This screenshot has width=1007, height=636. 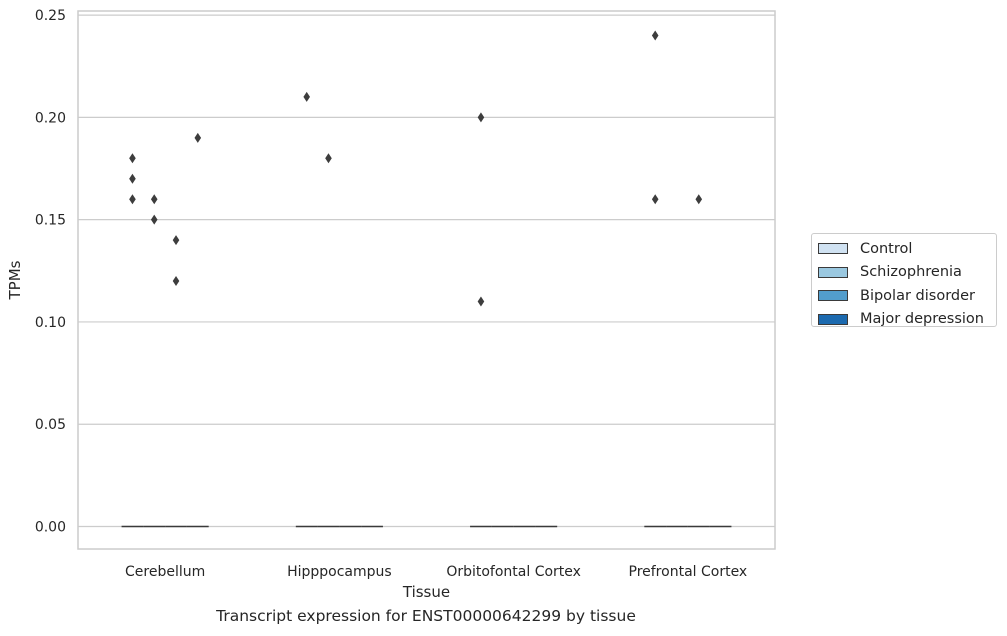 What do you see at coordinates (922, 319) in the screenshot?
I see `legend-label: Major depression` at bounding box center [922, 319].